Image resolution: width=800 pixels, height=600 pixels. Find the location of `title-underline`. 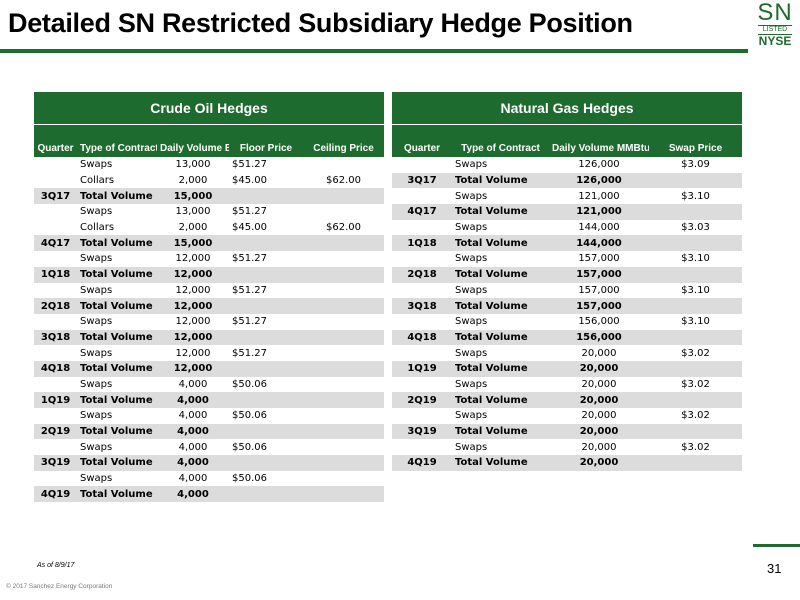

title-underline is located at coordinates (374, 51).